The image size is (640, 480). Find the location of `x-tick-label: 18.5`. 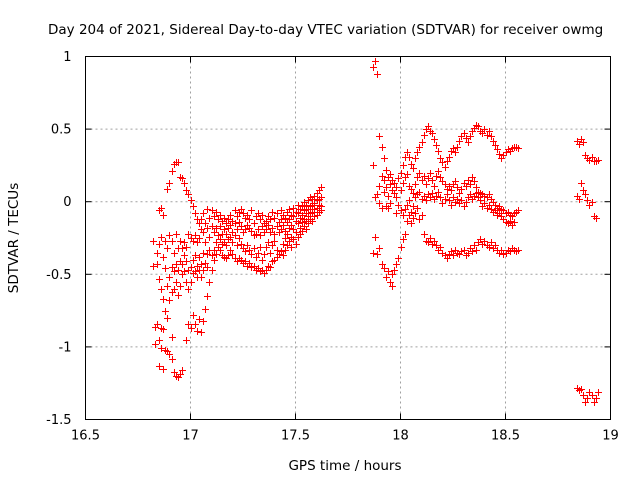

x-tick-label: 18.5 is located at coordinates (505, 436).